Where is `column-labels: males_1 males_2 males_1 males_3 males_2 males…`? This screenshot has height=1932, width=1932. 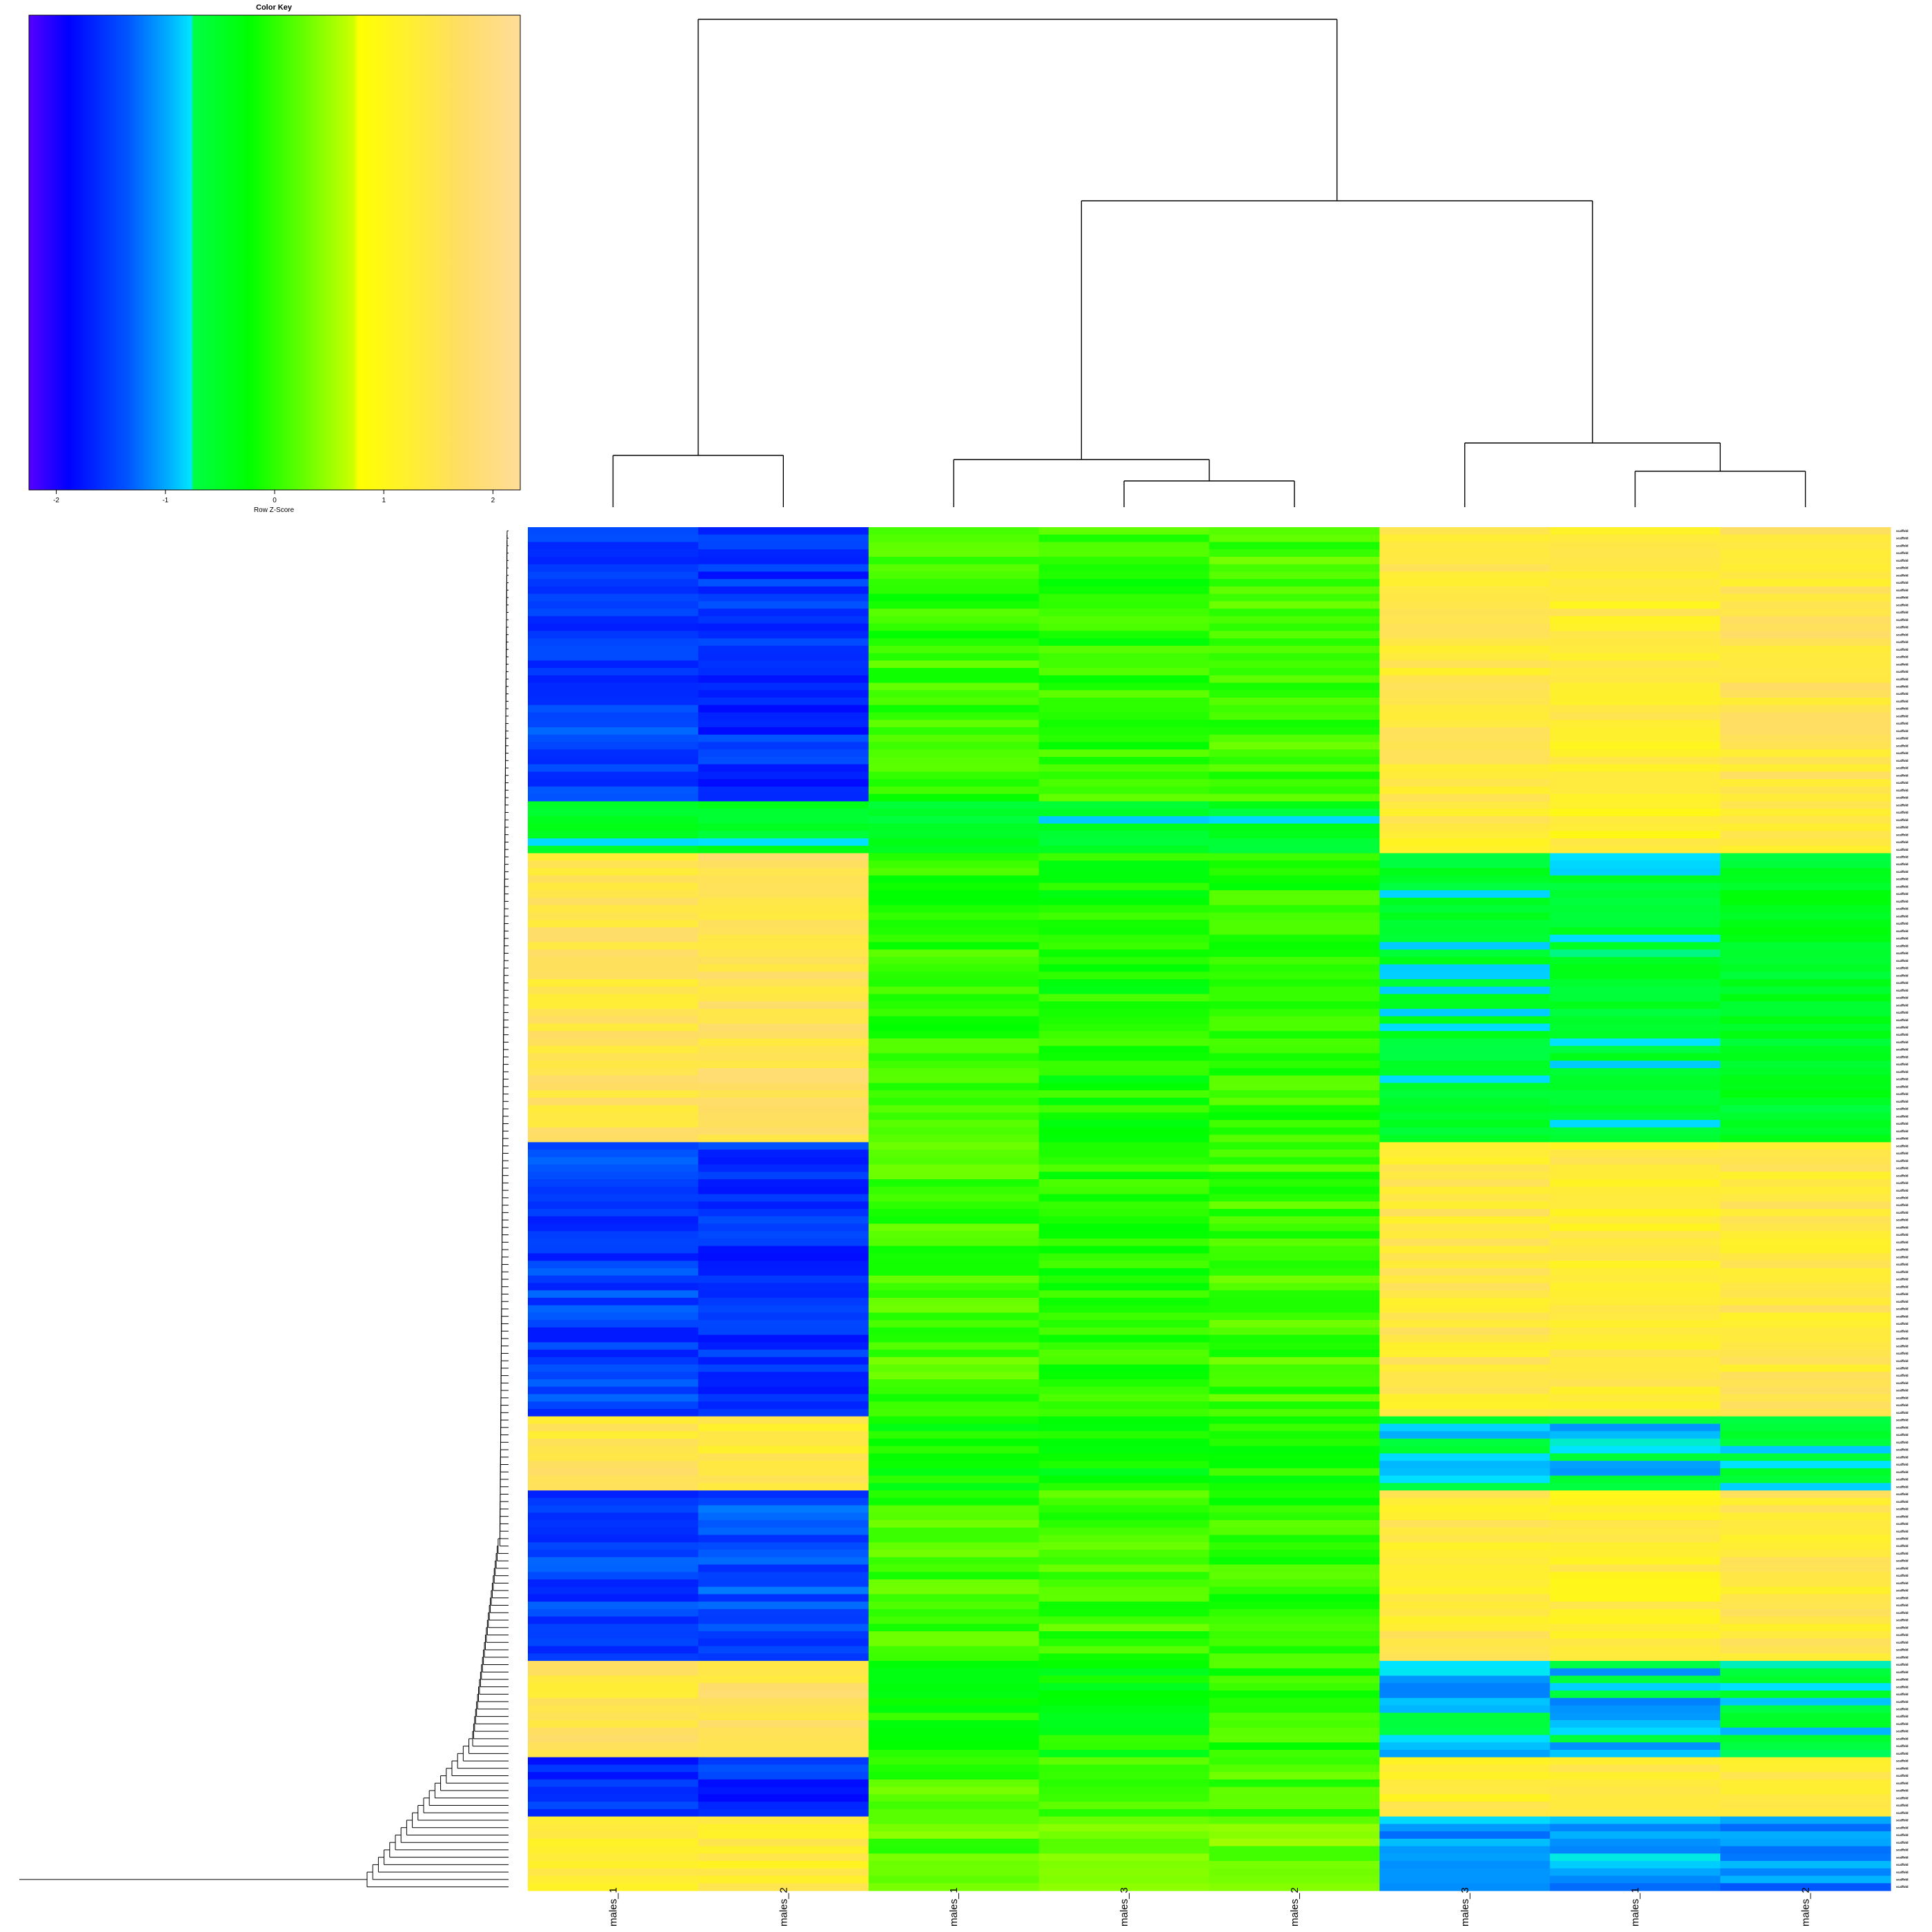 column-labels: males_1 males_2 males_1 males_3 males_2 males… is located at coordinates (1209, 1906).